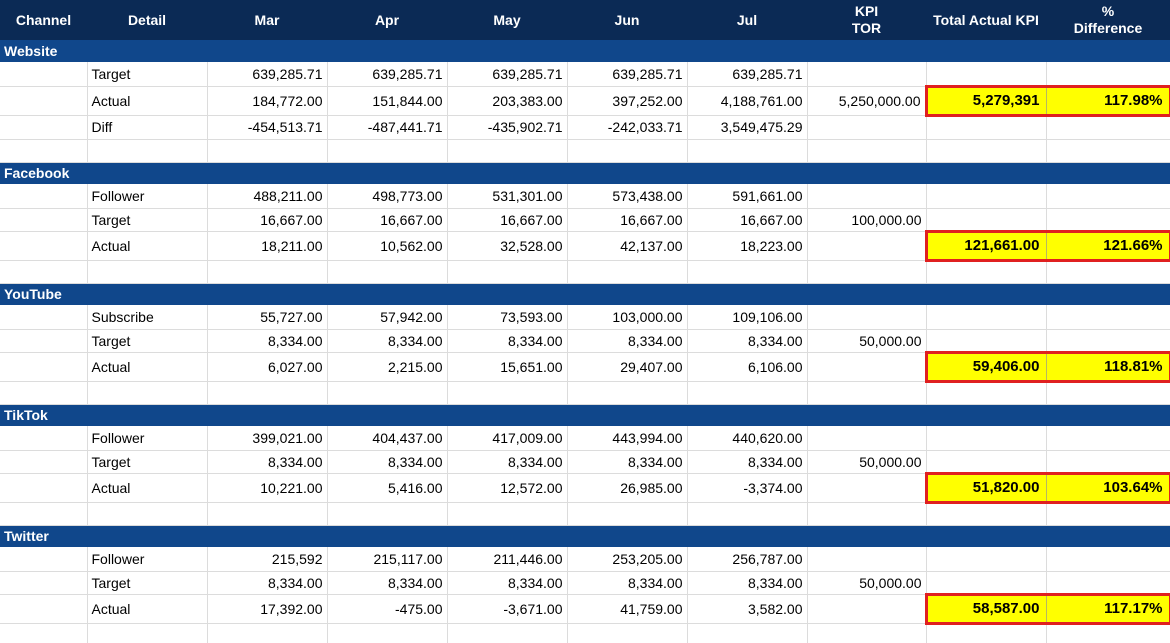  What do you see at coordinates (747, 246) in the screenshot?
I see `month-value-cell: 18,223.00` at bounding box center [747, 246].